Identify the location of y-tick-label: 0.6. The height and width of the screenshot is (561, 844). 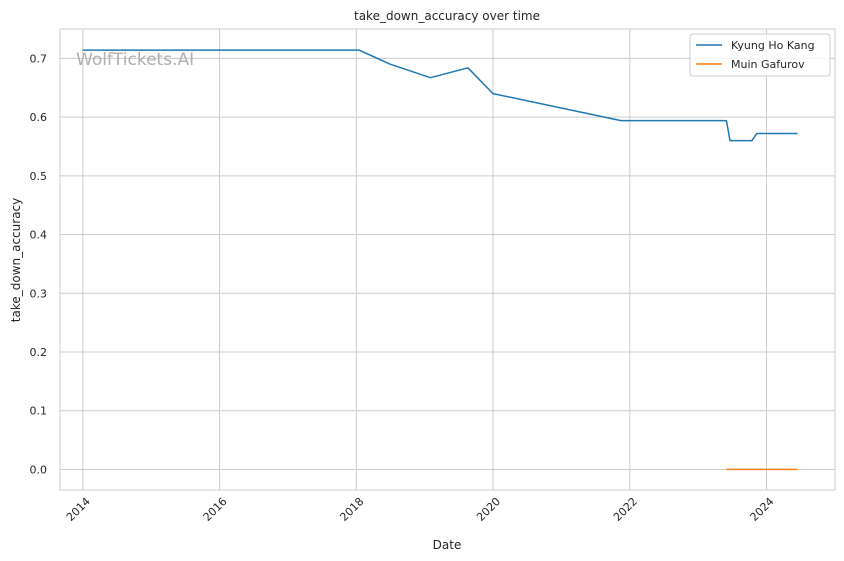
(39, 117).